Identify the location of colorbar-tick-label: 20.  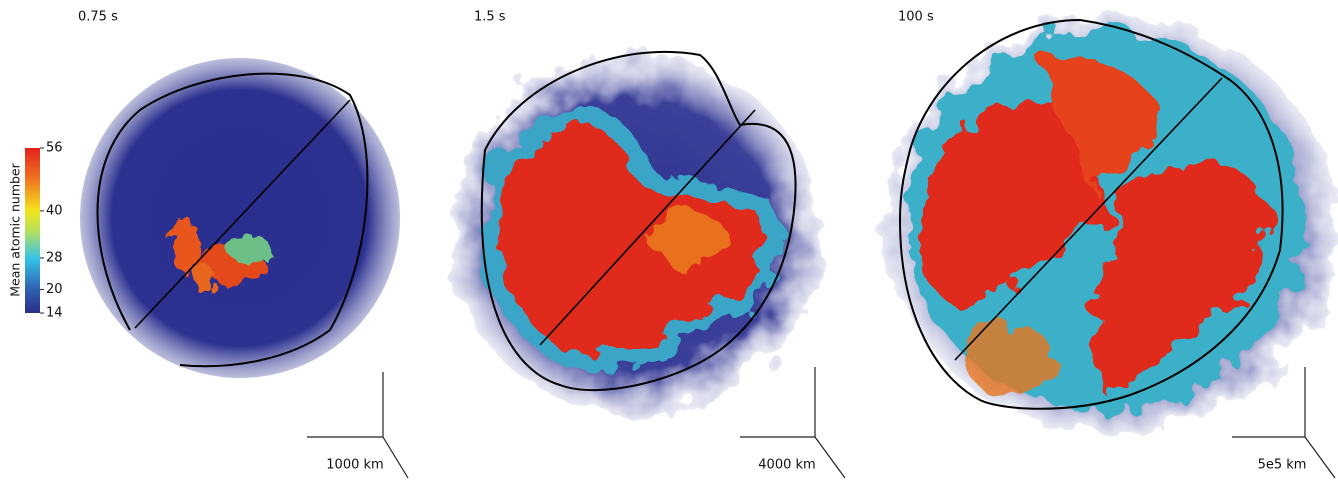
(54, 289).